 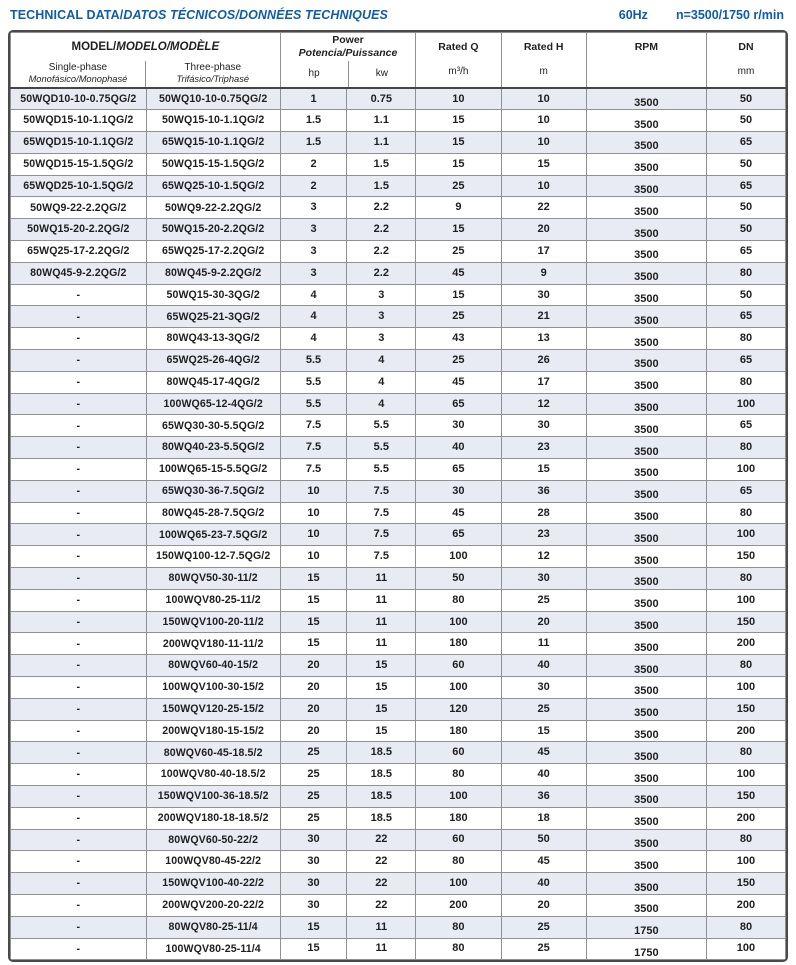 I want to click on cell-kw: 3, so click(x=381, y=295).